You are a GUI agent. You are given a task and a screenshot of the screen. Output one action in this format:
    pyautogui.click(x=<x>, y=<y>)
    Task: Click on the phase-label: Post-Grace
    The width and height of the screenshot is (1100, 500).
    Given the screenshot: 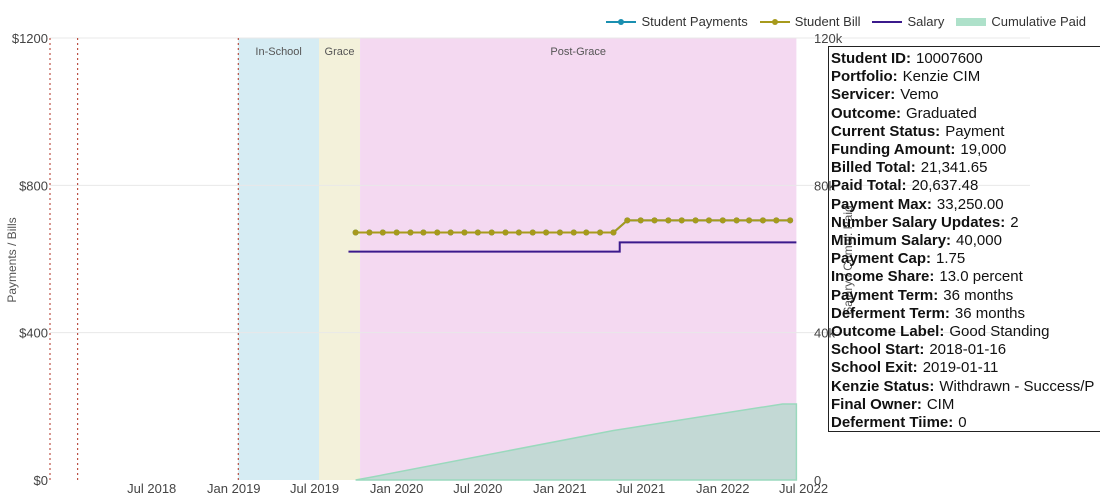 What is the action you would take?
    pyautogui.click(x=578, y=52)
    